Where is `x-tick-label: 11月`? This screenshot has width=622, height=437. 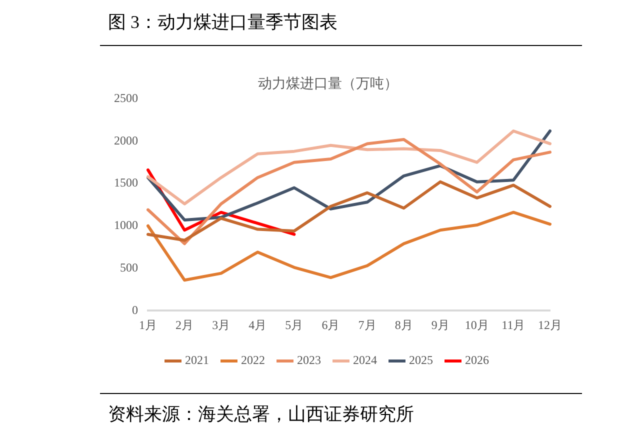
x-tick-label: 11月 is located at coordinates (514, 325).